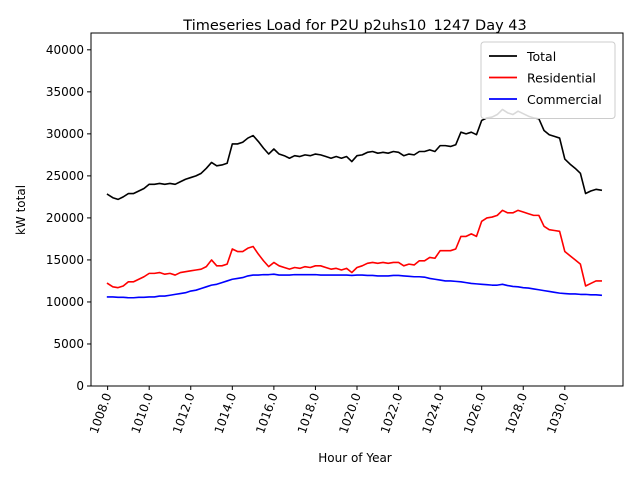  I want to click on y-tick-label: 10000, so click(65, 302).